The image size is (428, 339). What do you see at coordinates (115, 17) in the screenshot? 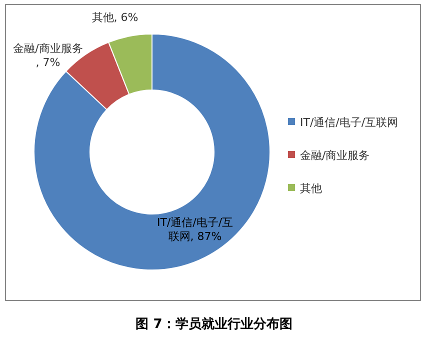
I see `data-label: 其他, 6%` at bounding box center [115, 17].